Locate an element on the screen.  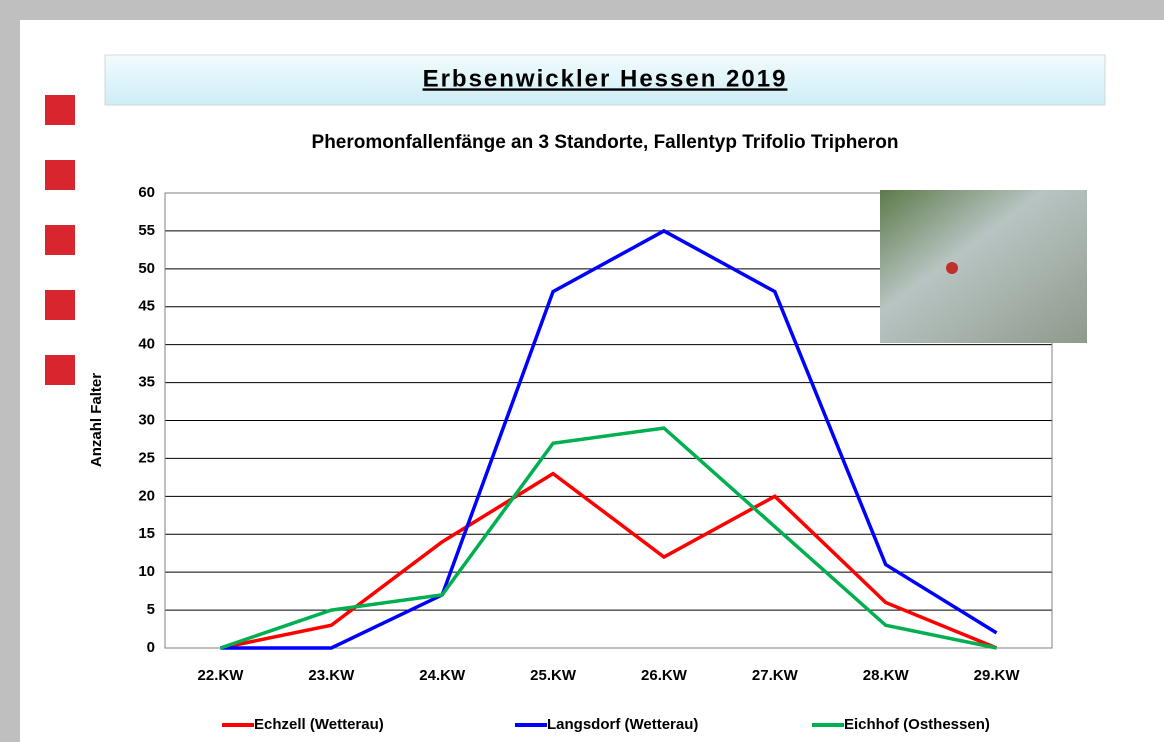
y-axis-label: Anzahl Falter is located at coordinates (96, 420).